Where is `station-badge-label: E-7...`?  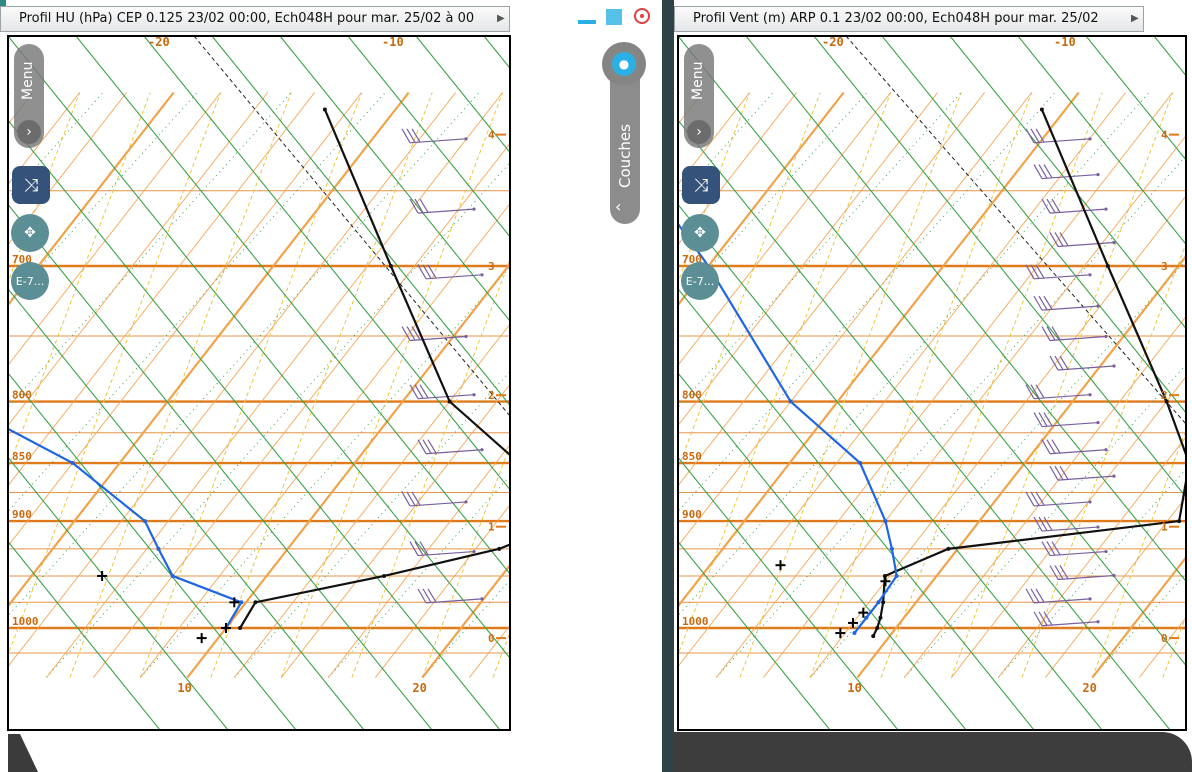 station-badge-label: E-7... is located at coordinates (30, 281).